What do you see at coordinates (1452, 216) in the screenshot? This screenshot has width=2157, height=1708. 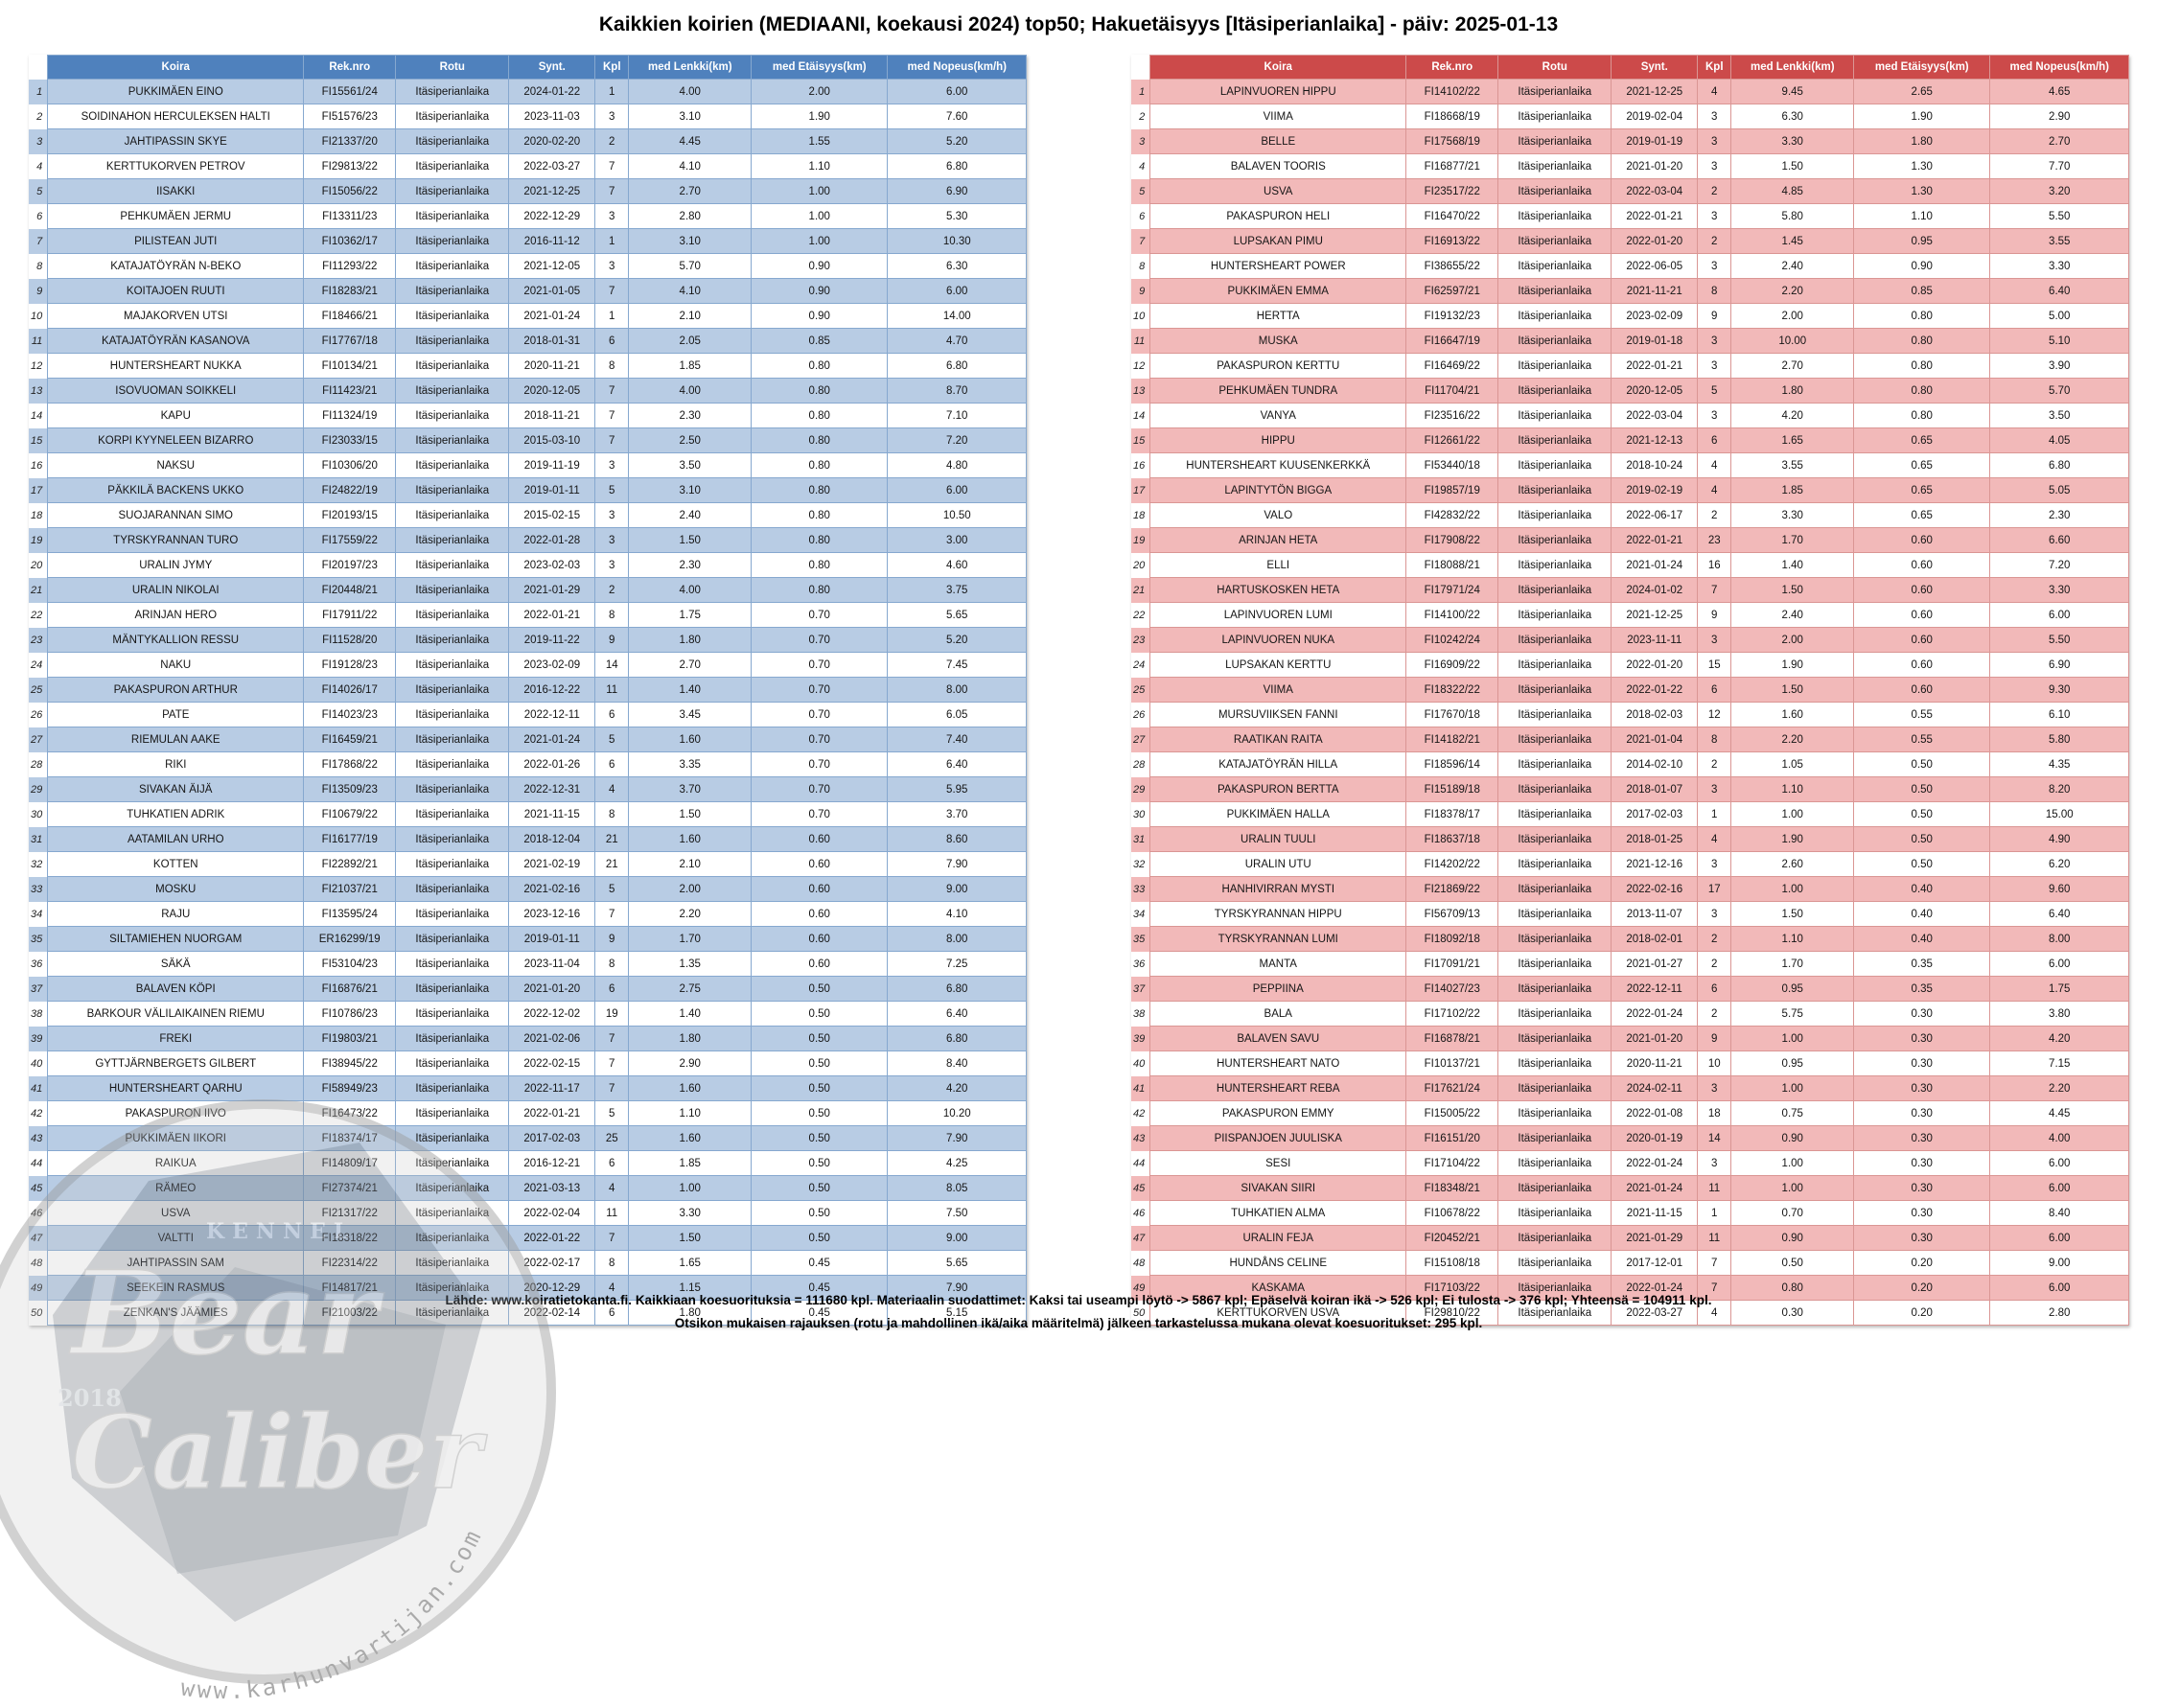 I see `reg-no-cell: FI16470/22` at bounding box center [1452, 216].